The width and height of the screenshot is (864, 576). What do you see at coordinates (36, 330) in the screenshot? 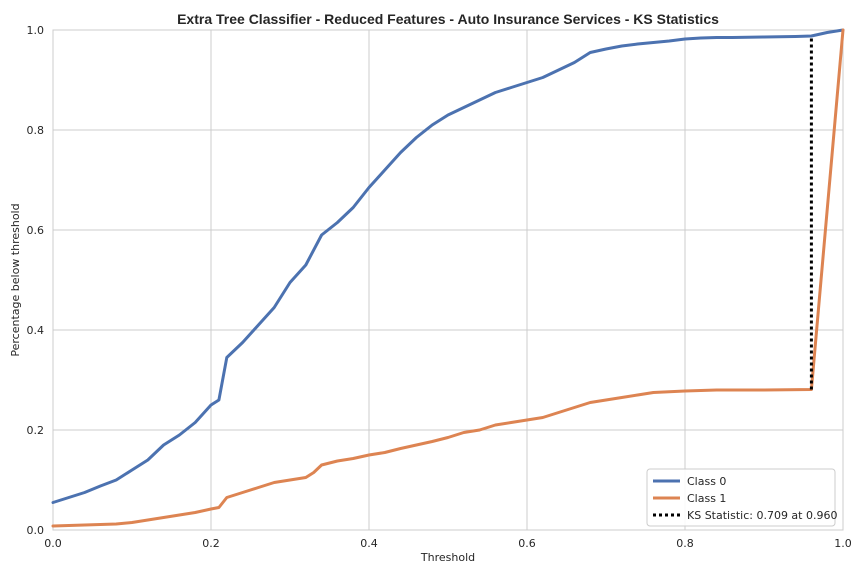
I see `y-tick-label: 0.4` at bounding box center [36, 330].